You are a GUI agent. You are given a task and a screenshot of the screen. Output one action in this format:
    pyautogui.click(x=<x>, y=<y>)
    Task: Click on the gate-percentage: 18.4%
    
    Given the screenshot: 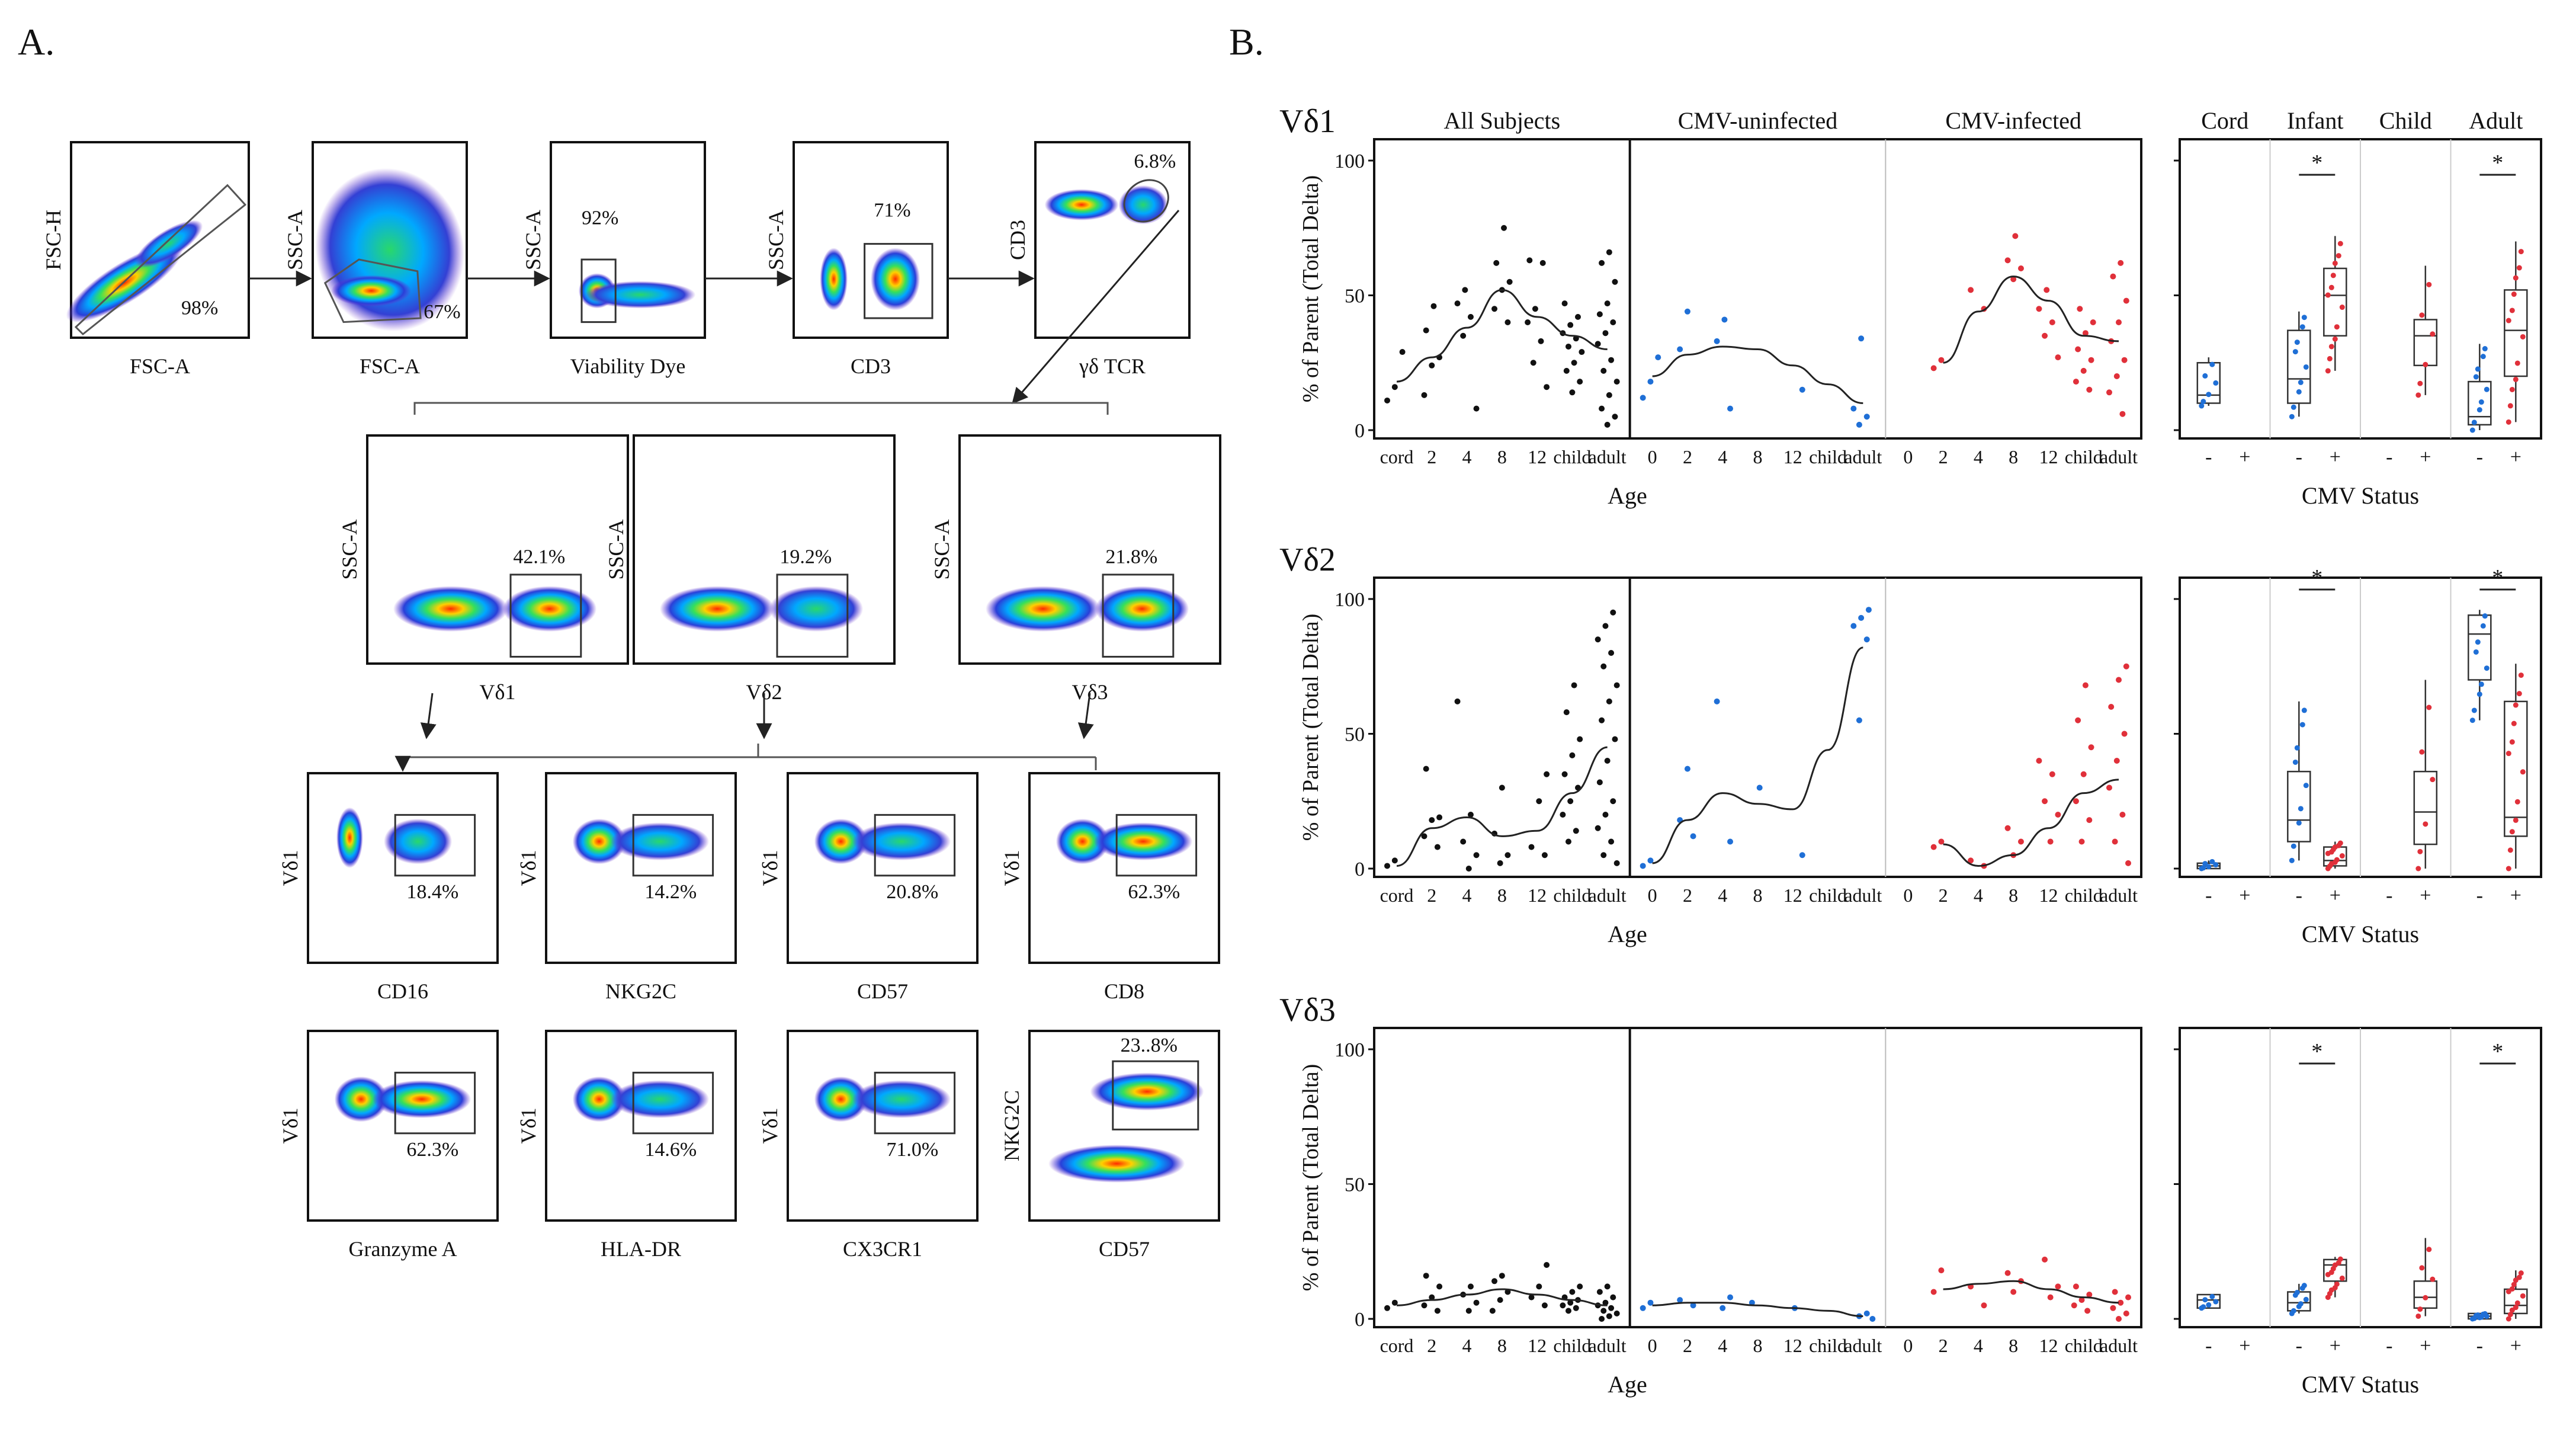 What is the action you would take?
    pyautogui.click(x=432, y=892)
    